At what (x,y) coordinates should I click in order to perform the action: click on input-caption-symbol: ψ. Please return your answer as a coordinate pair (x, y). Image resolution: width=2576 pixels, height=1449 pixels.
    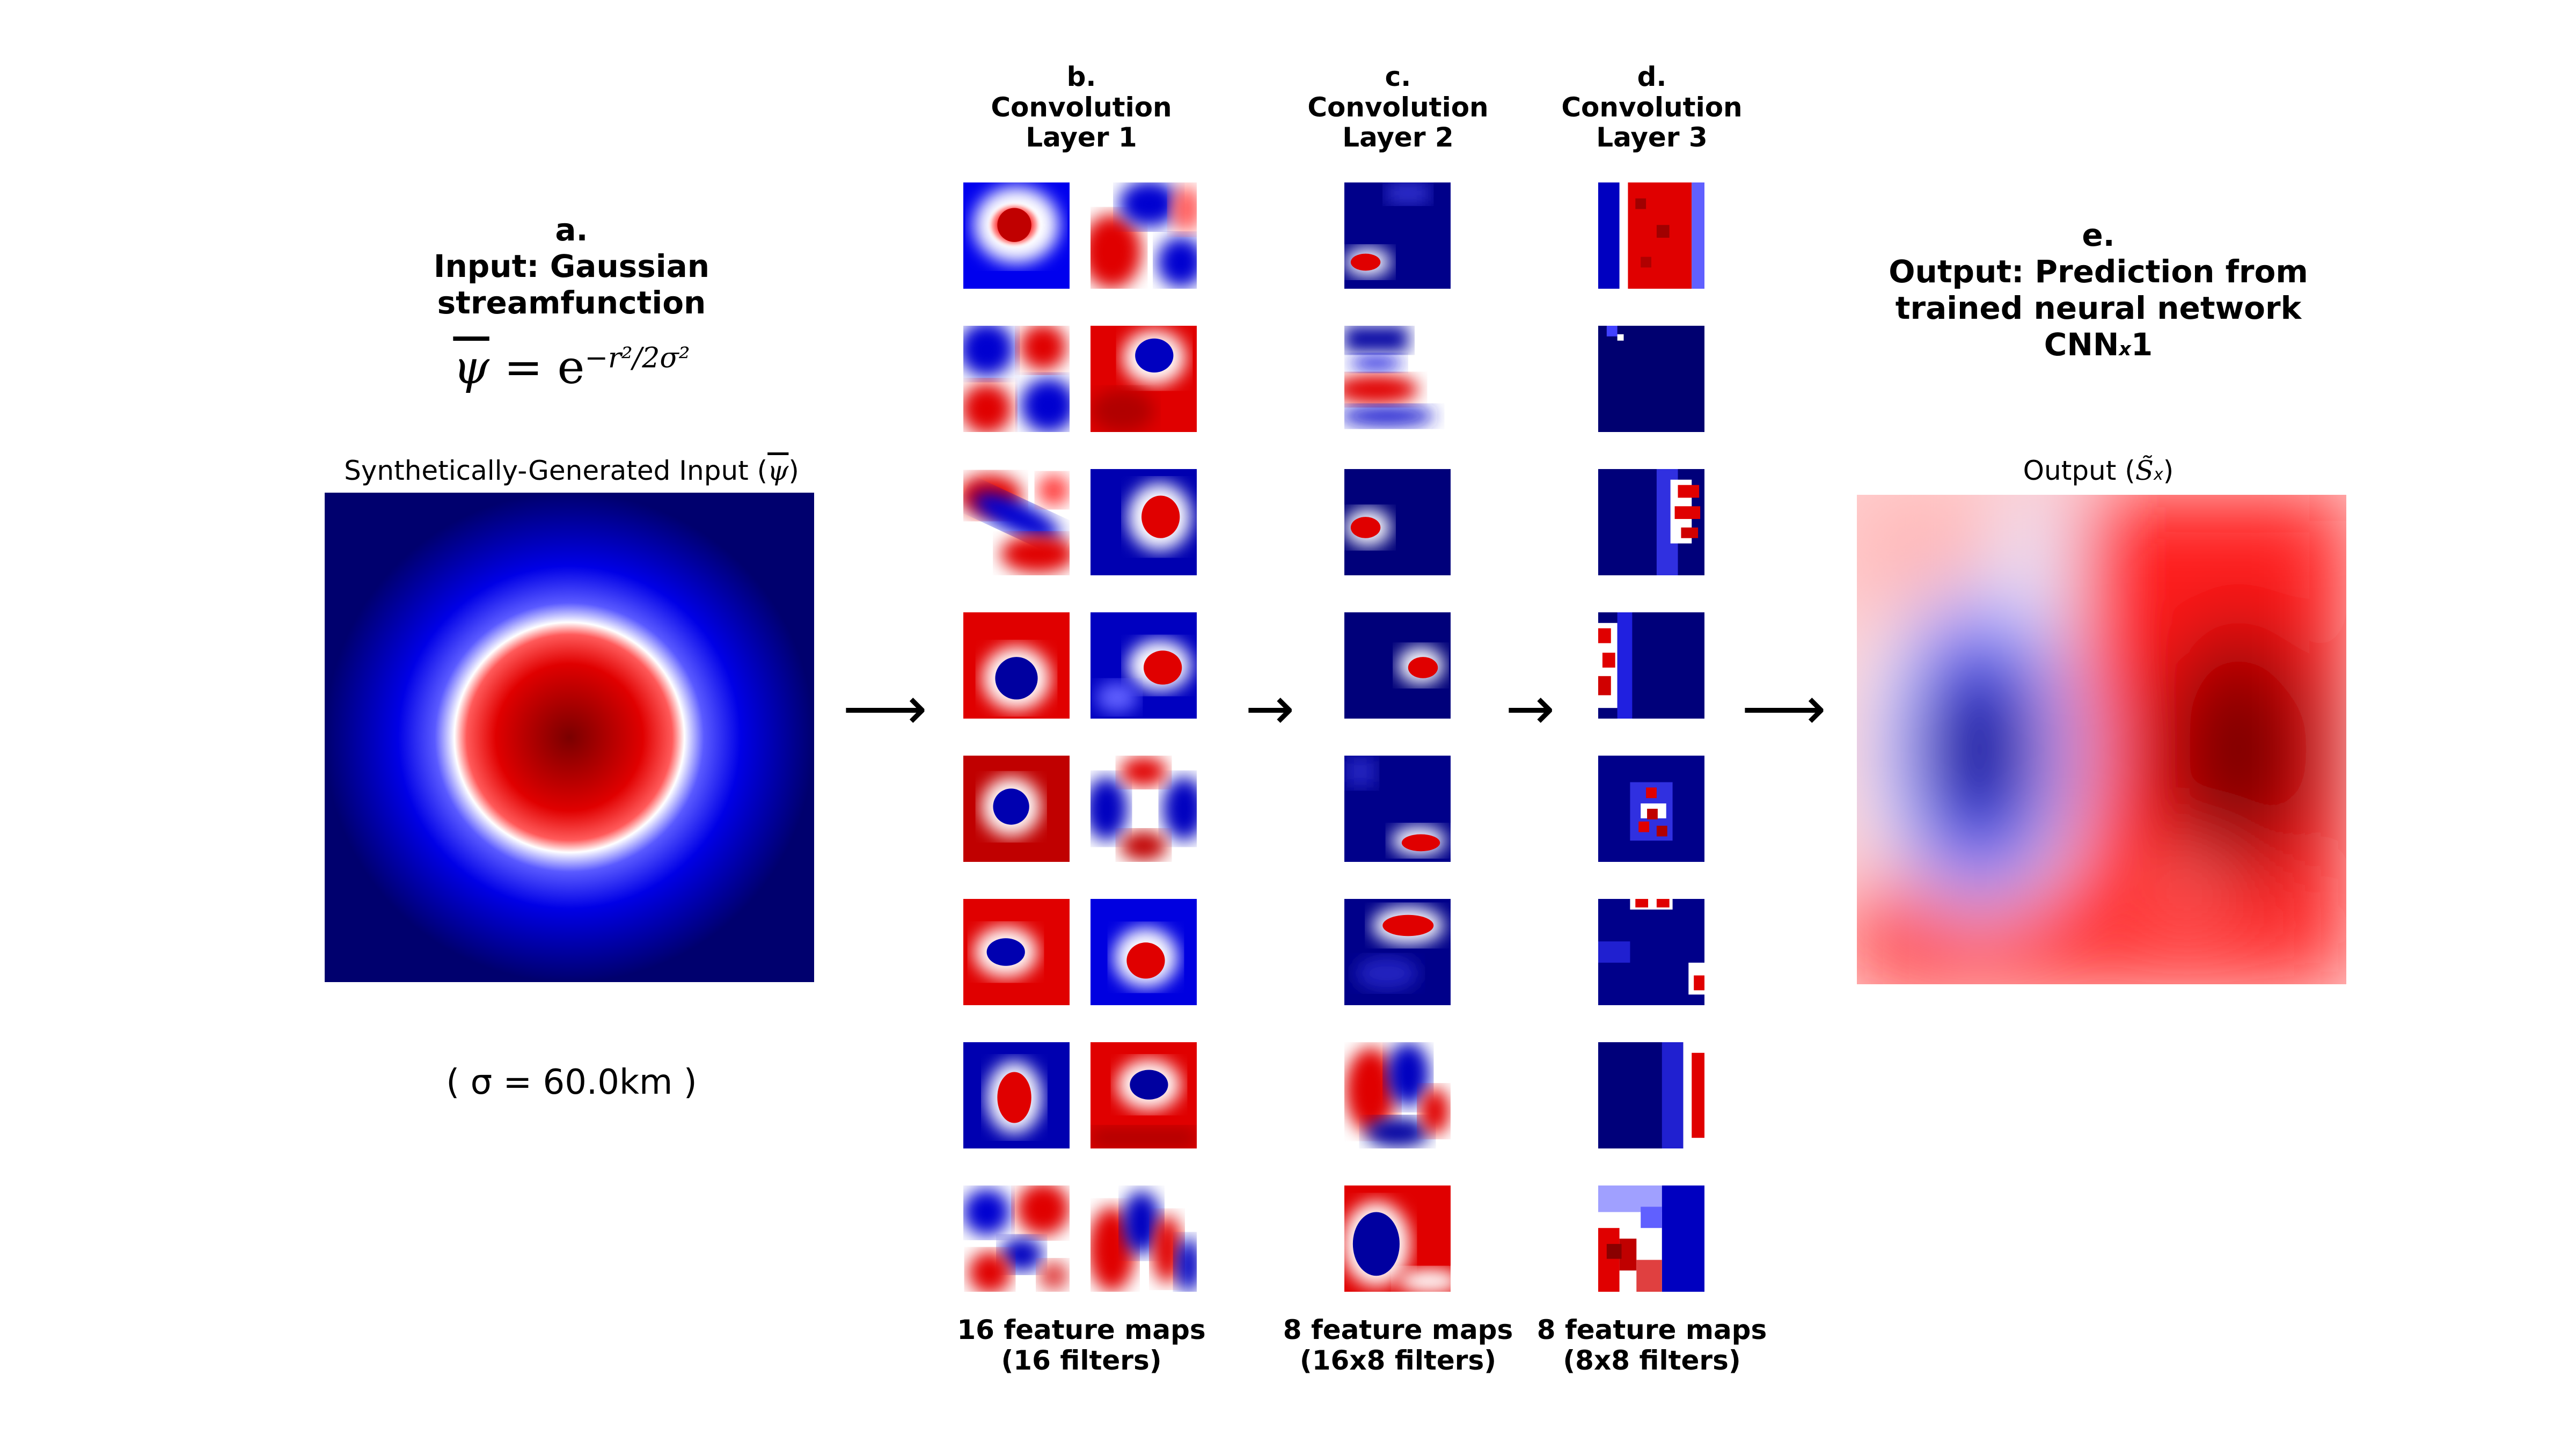
    Looking at the image, I should click on (778, 470).